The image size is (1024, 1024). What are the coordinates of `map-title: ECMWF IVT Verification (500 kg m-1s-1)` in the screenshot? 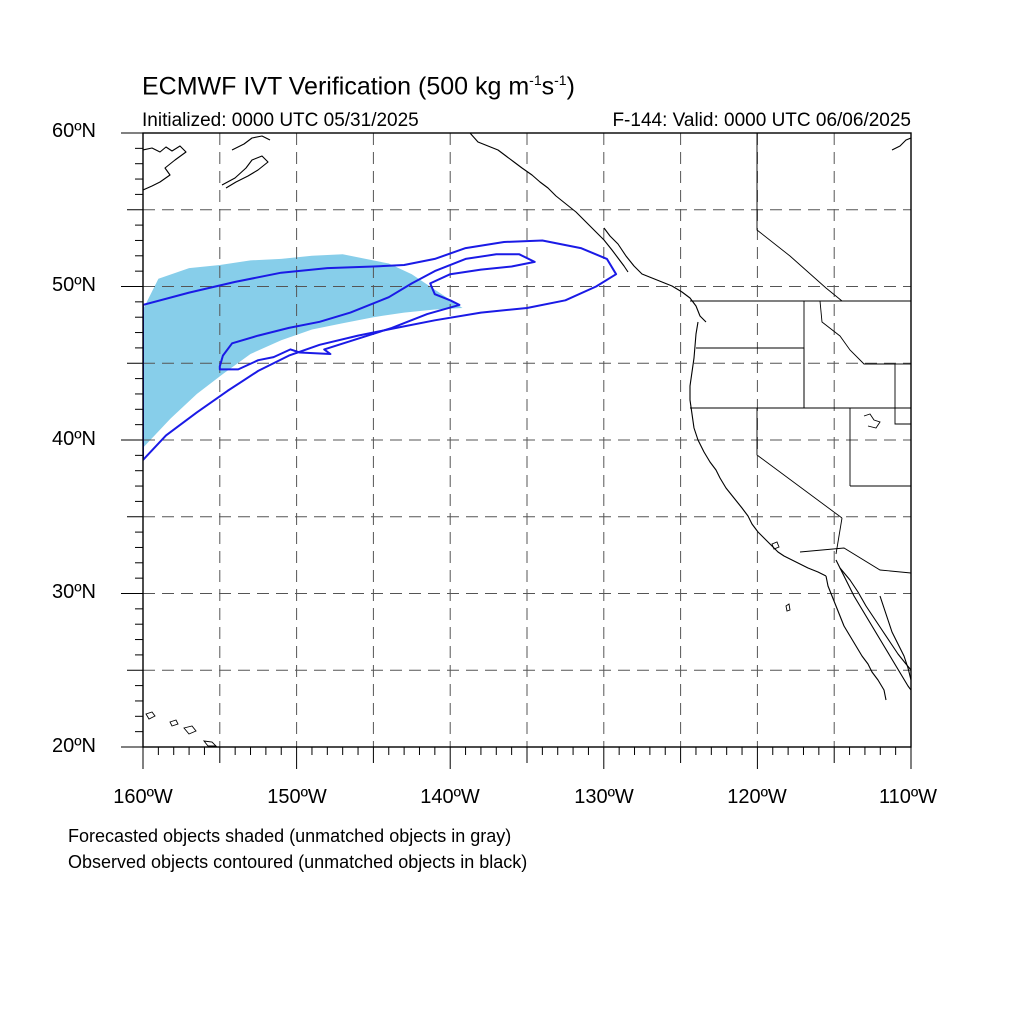 It's located at (358, 86).